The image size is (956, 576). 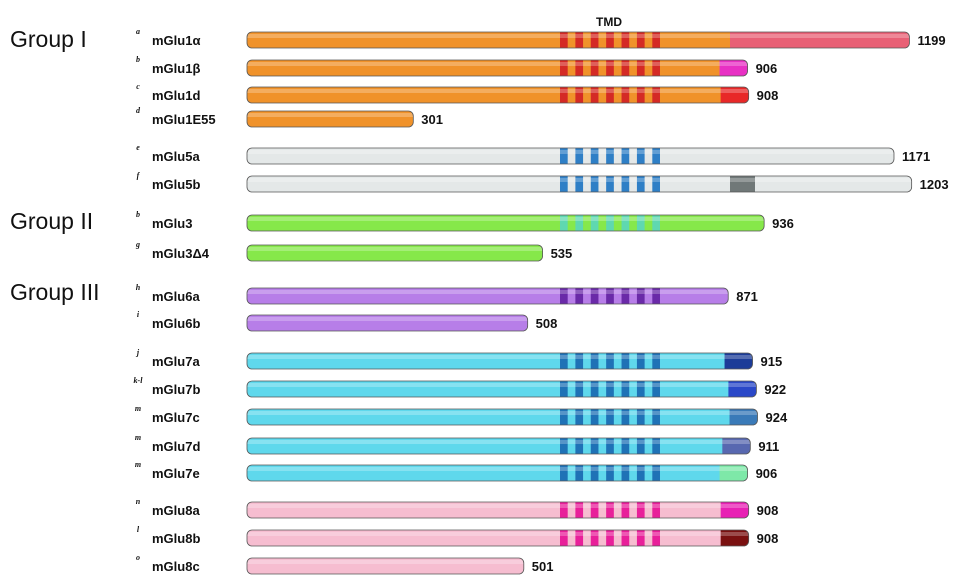 What do you see at coordinates (176, 323) in the screenshot?
I see `variant-name: mGlu6b` at bounding box center [176, 323].